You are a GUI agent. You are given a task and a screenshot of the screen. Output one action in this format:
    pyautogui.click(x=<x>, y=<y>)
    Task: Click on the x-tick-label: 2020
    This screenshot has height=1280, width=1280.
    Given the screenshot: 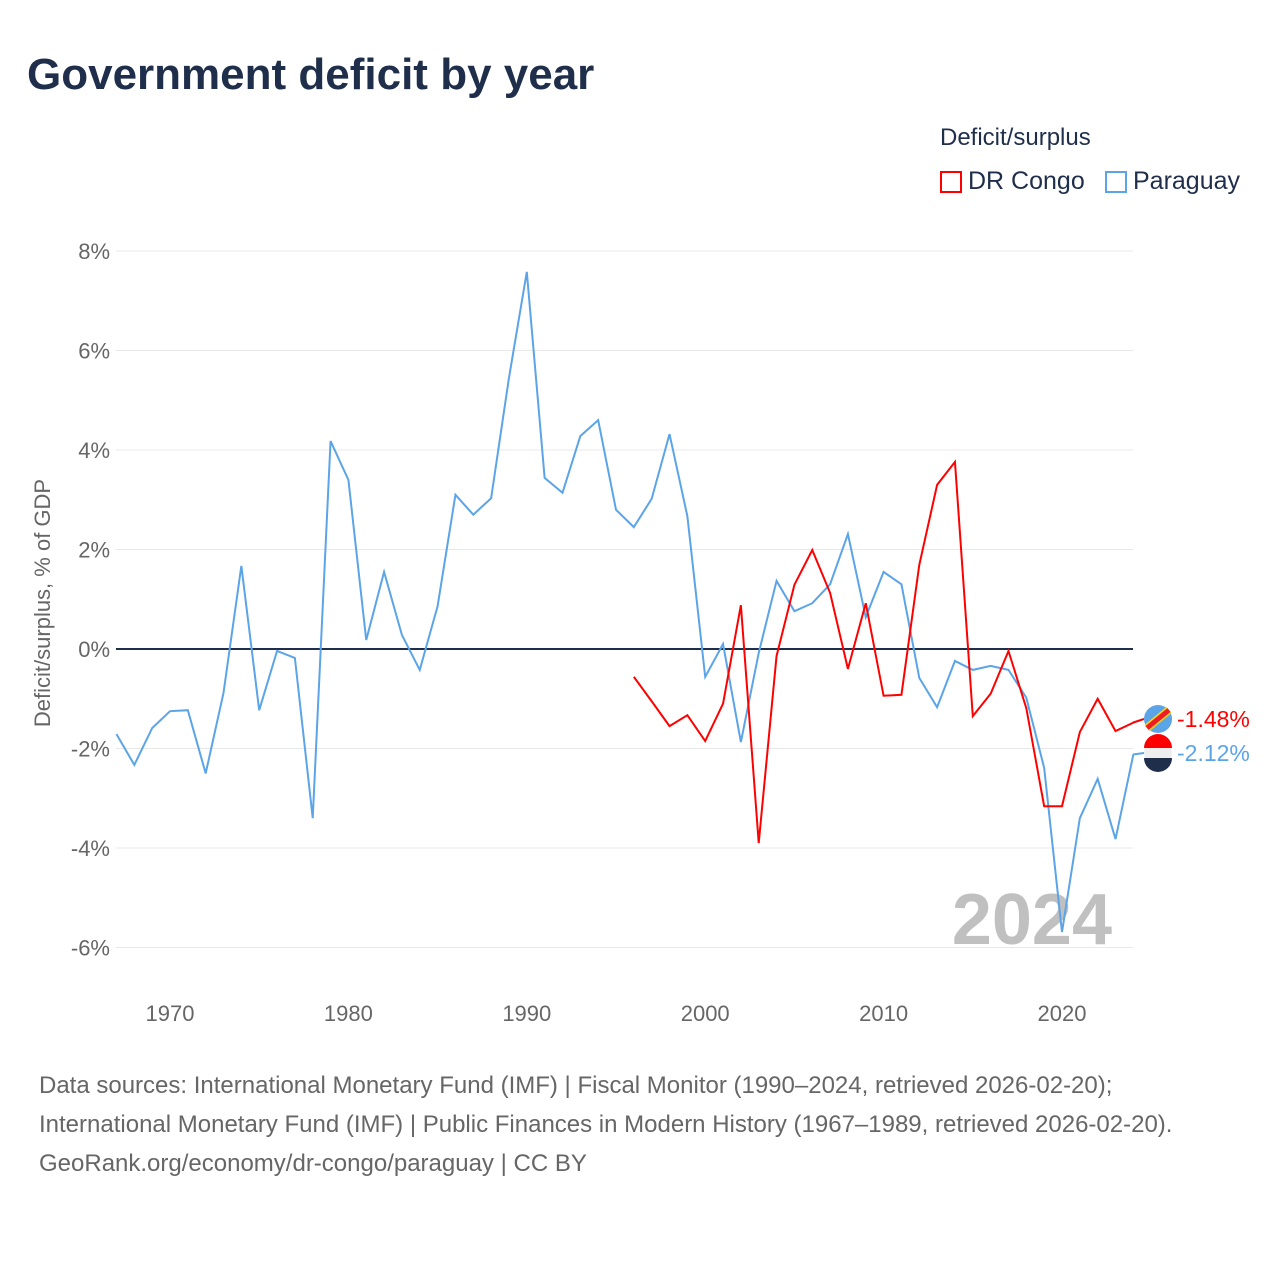 What is the action you would take?
    pyautogui.click(x=1062, y=1013)
    